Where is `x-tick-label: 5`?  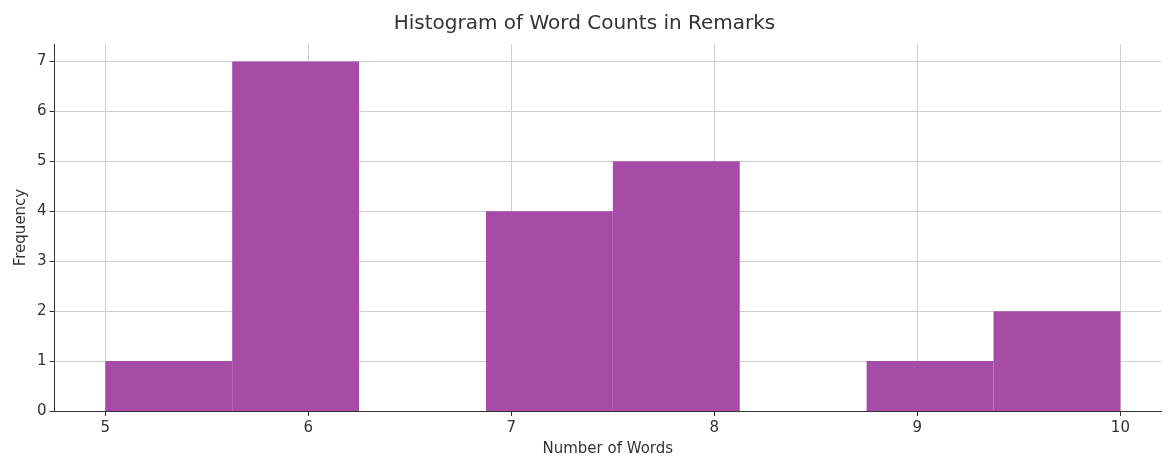 x-tick-label: 5 is located at coordinates (105, 426).